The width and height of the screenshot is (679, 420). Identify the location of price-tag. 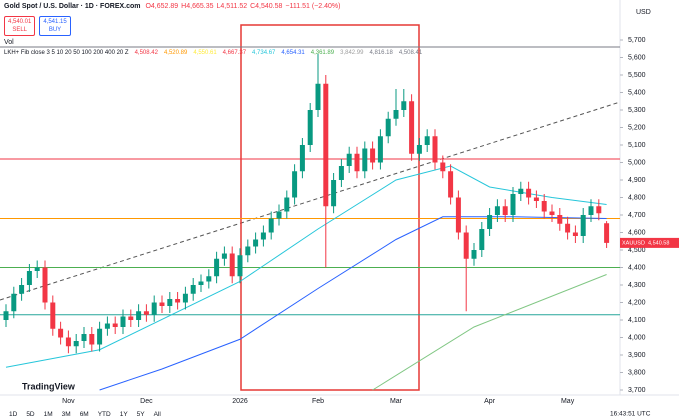
(649, 242).